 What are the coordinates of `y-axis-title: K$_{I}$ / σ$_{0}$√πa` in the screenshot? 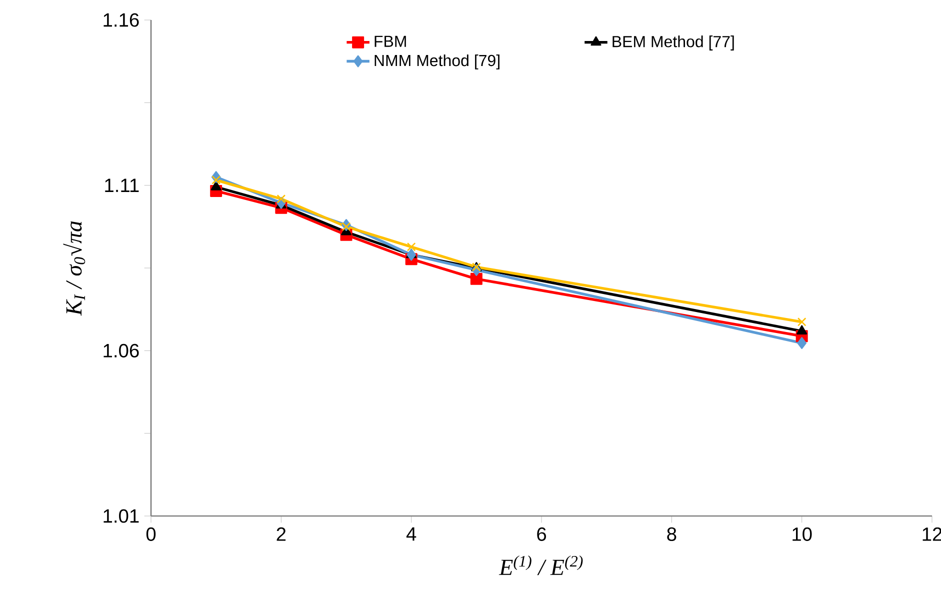 It's located at (74, 268).